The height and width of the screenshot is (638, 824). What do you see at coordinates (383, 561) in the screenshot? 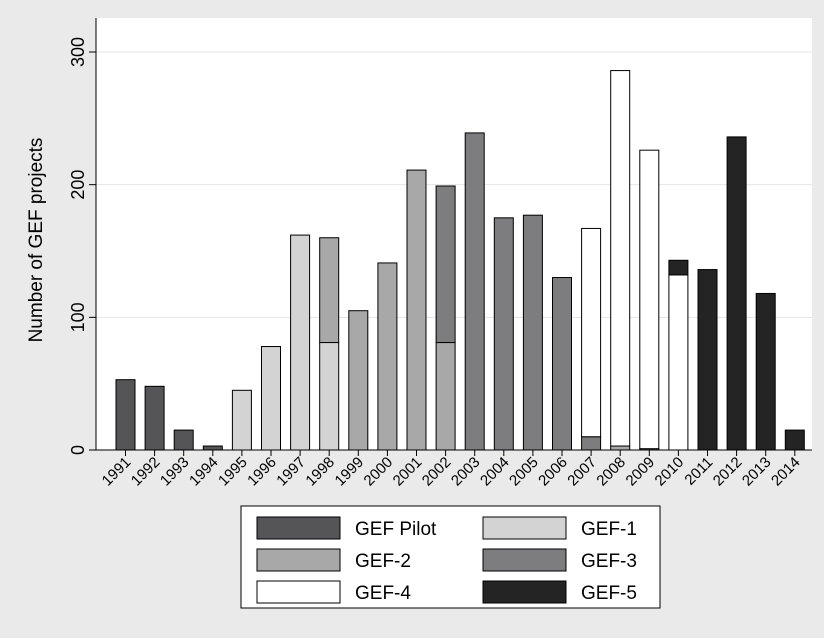
I see `legend-label: GEF-2` at bounding box center [383, 561].